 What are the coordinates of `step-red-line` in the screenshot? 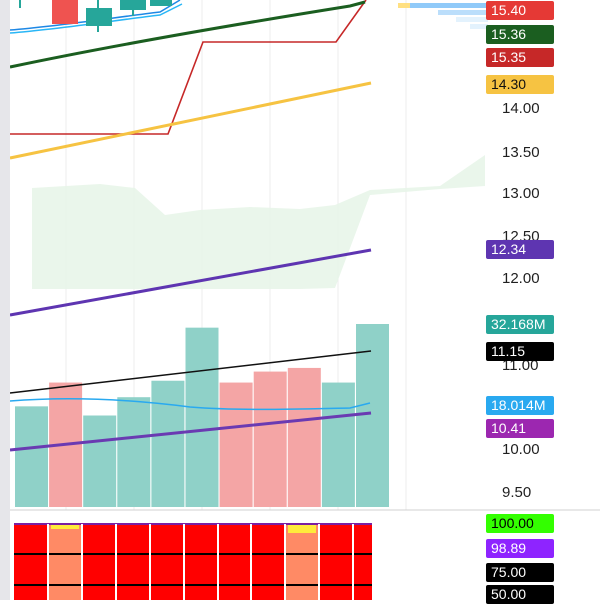 It's located at (188, 67).